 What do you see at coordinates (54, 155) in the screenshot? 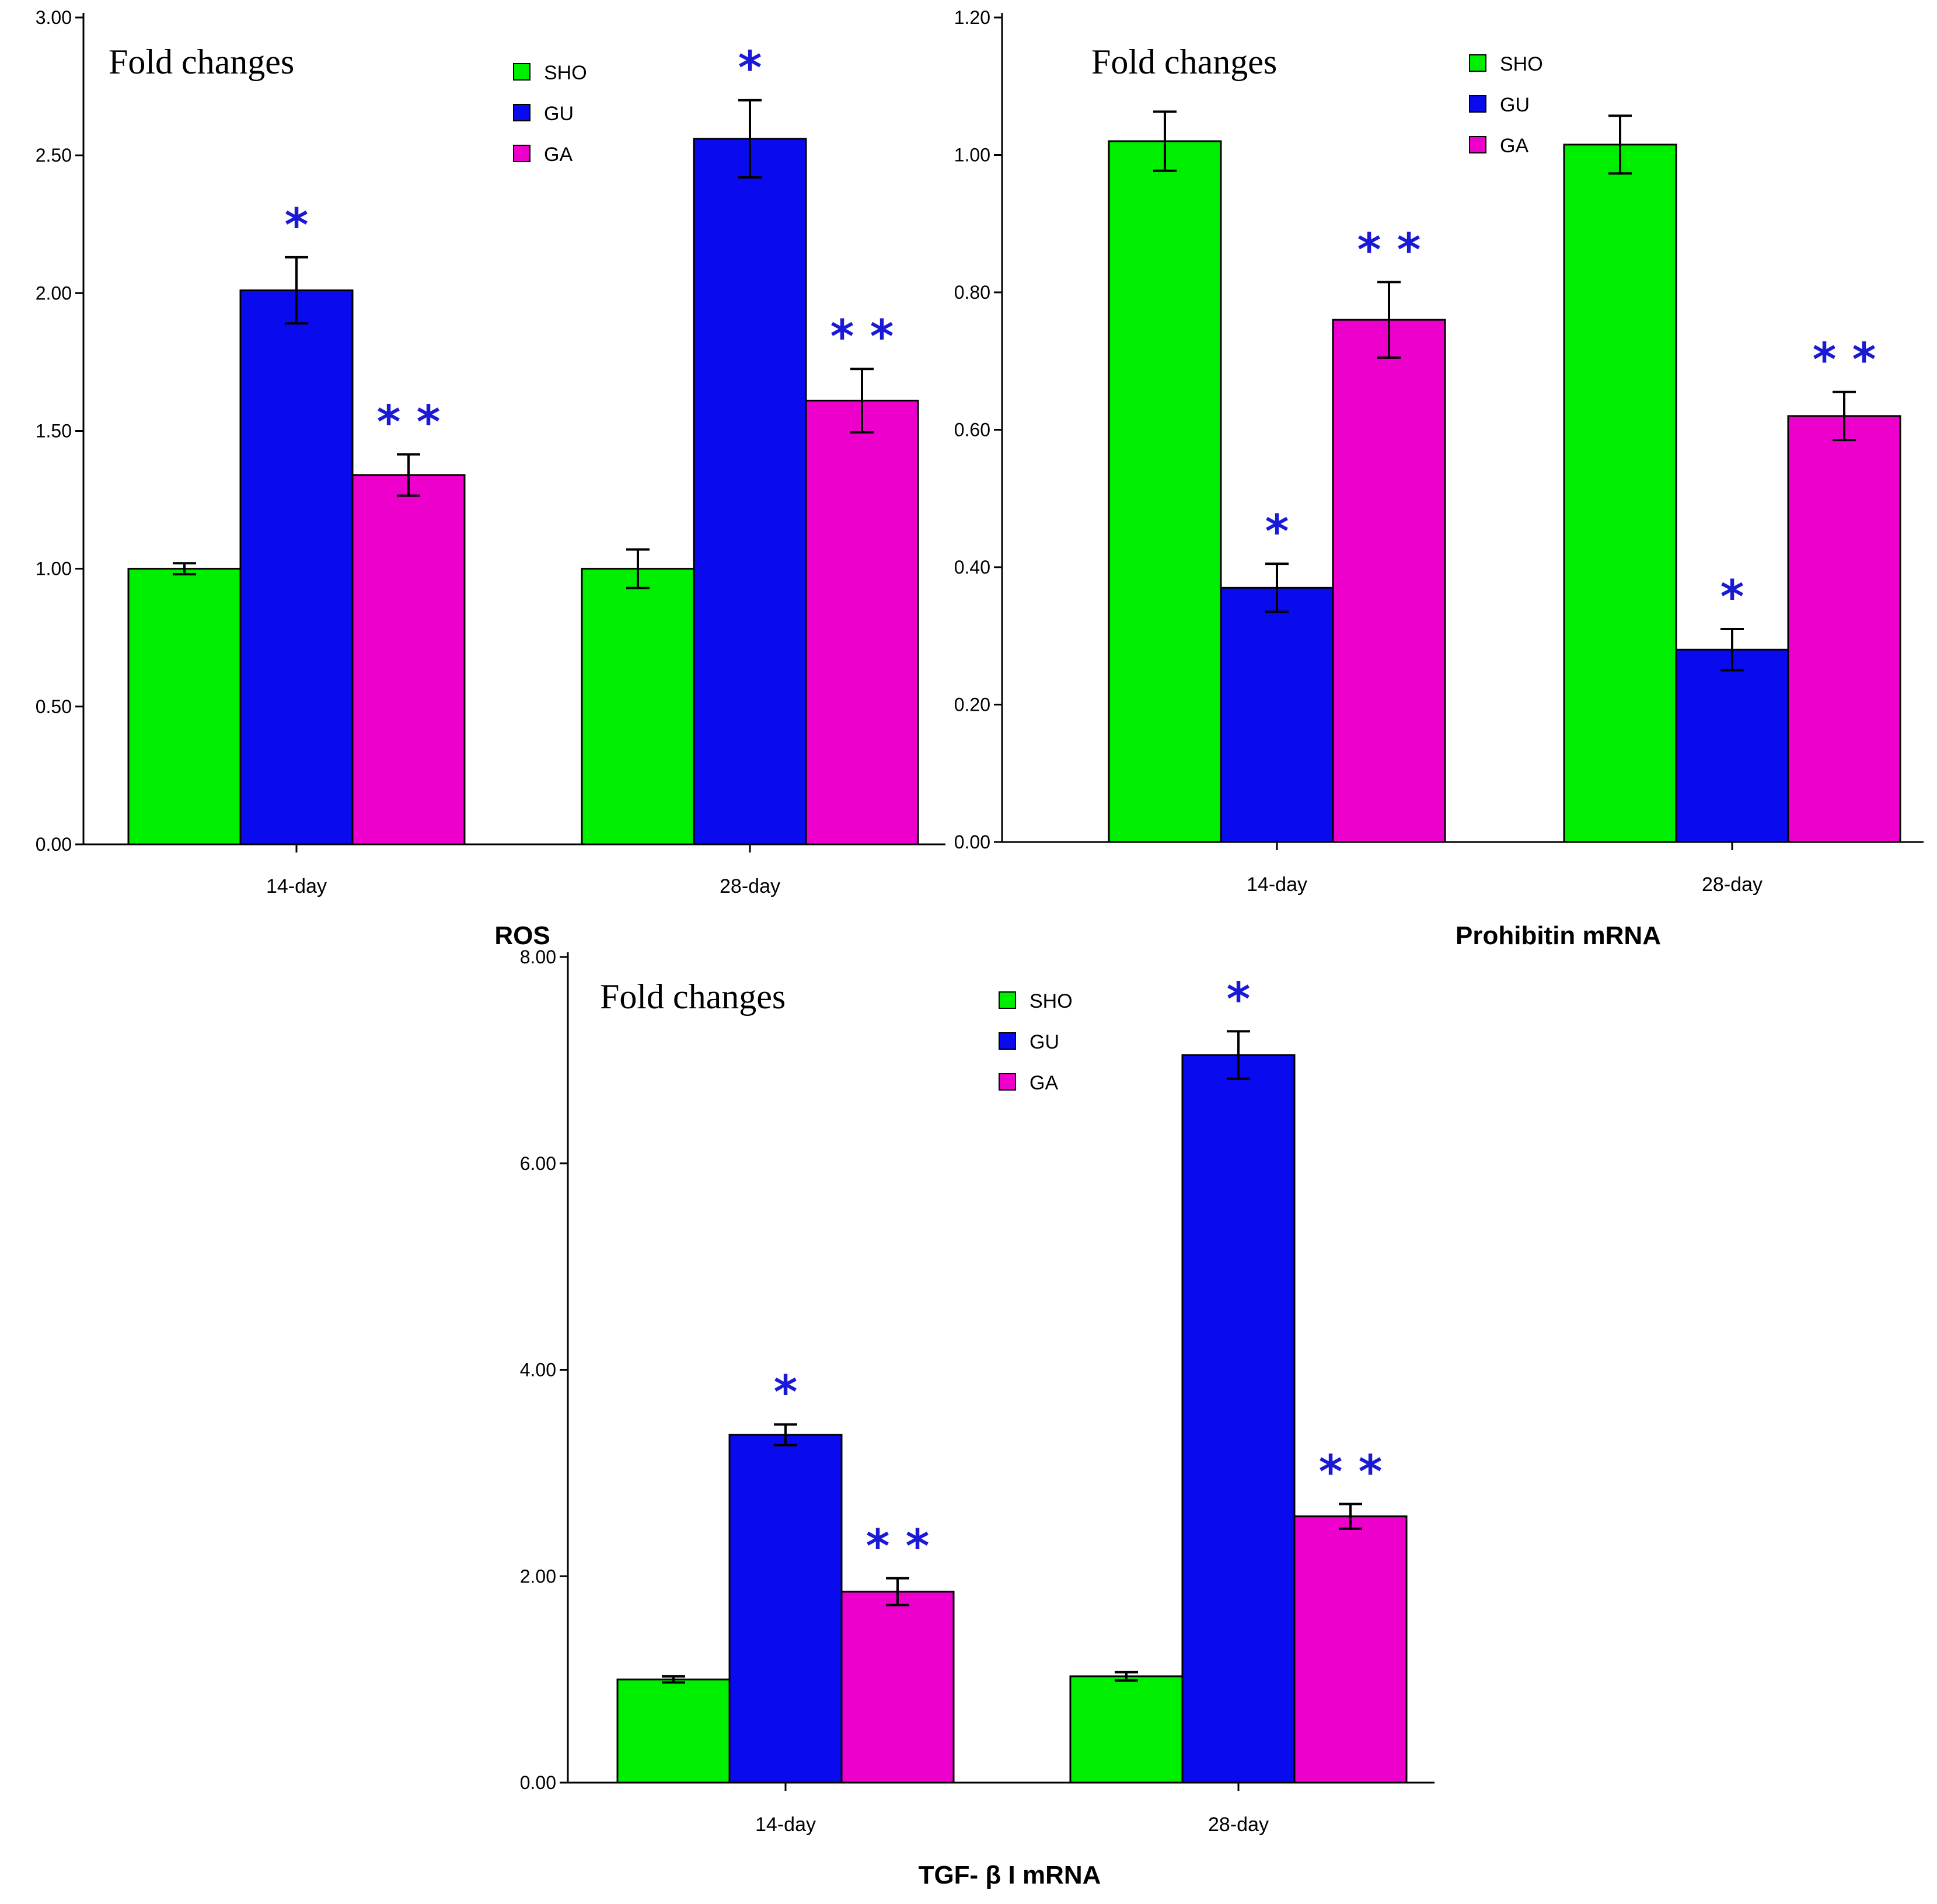
I see `y-tick-label: 2.50` at bounding box center [54, 155].